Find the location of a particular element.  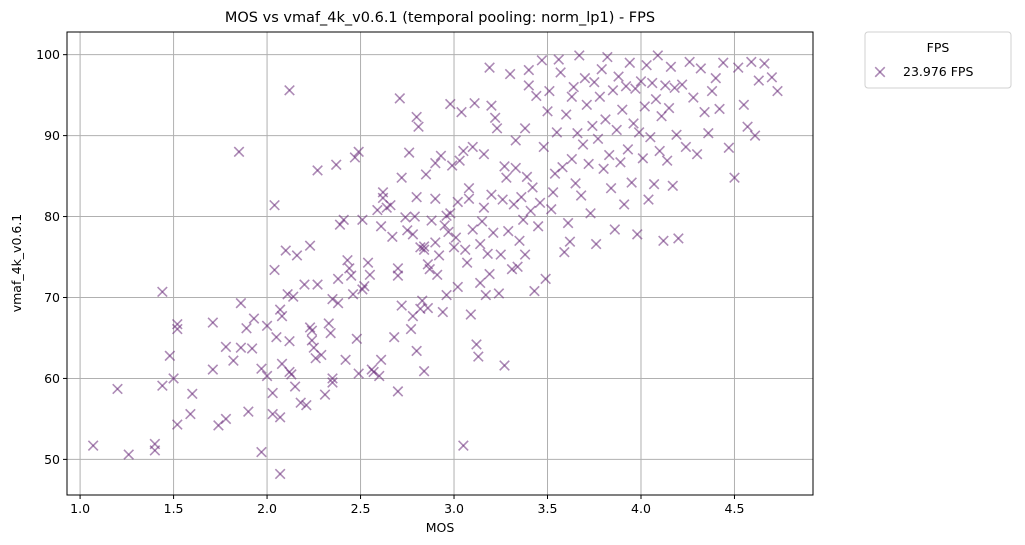

y-tick-label: 90 is located at coordinates (52, 135).